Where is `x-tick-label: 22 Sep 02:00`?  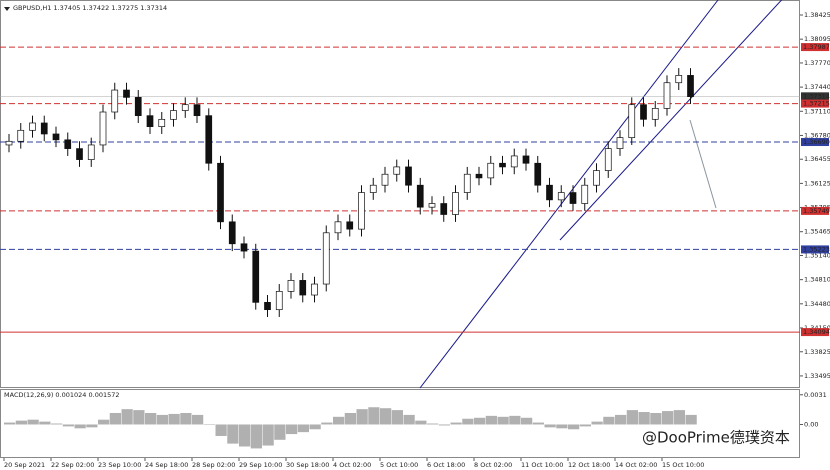 x-tick-label: 22 Sep 02:00 is located at coordinates (72, 465).